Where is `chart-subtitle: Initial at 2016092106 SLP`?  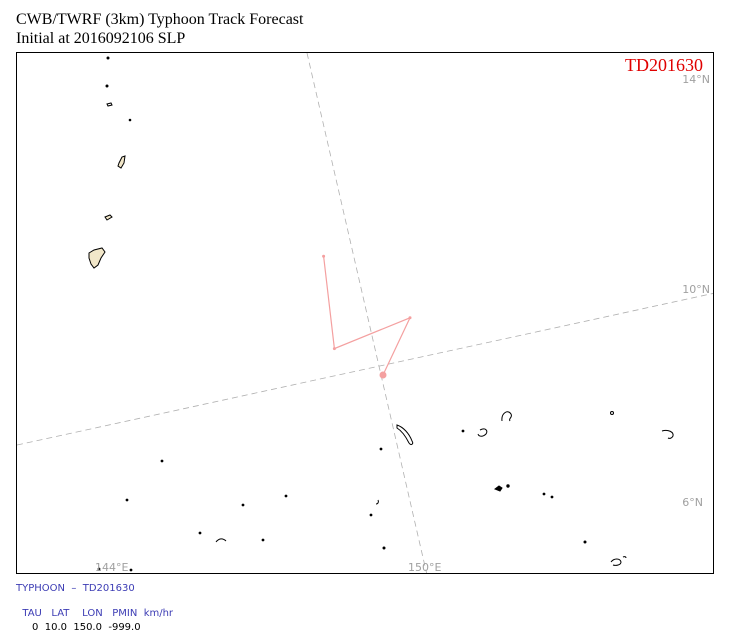
chart-subtitle: Initial at 2016092106 SLP is located at coordinates (101, 38).